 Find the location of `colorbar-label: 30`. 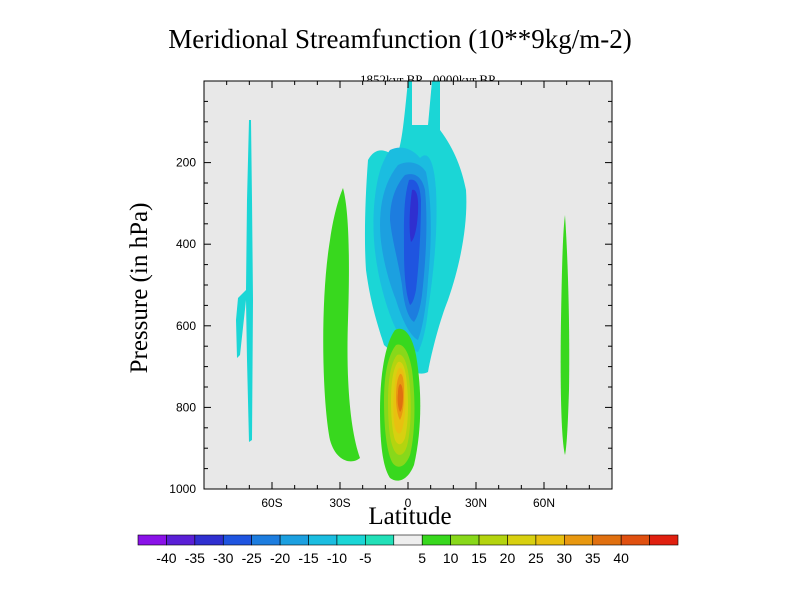

colorbar-label: 30 is located at coordinates (565, 558).